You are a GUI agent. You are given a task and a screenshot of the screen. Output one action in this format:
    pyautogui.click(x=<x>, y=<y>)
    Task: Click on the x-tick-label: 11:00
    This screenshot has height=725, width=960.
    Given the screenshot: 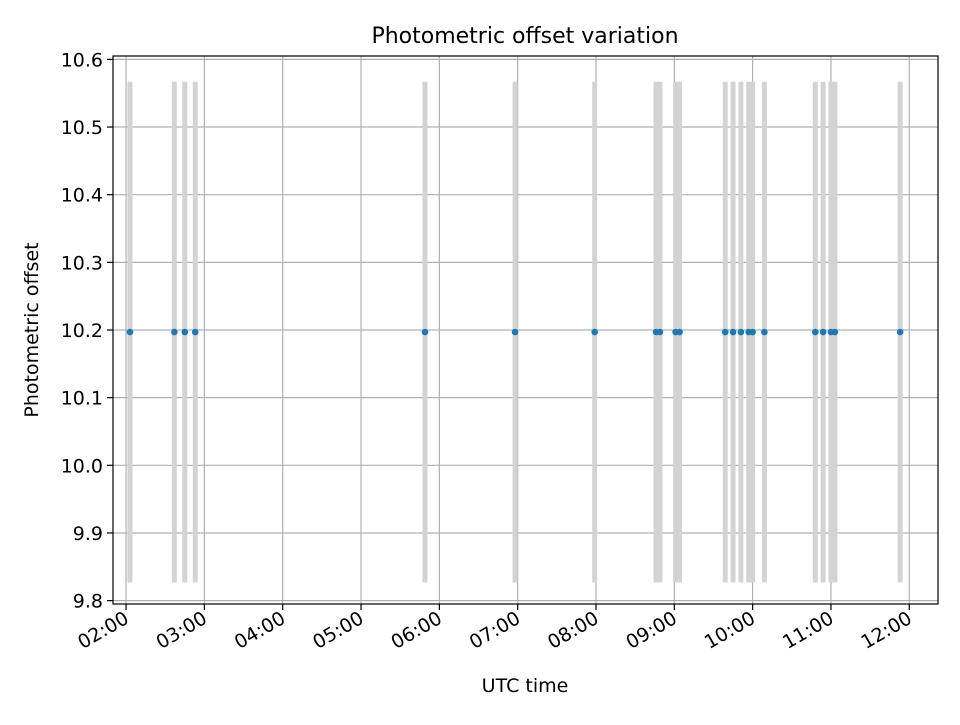 What is the action you would take?
    pyautogui.click(x=808, y=630)
    